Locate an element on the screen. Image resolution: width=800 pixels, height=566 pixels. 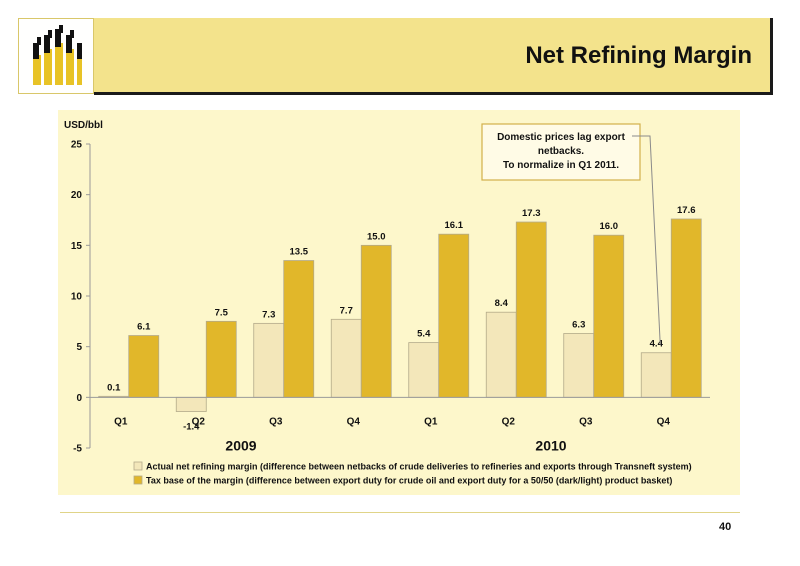
y-axis-label: USD/bbl is located at coordinates (83, 125).